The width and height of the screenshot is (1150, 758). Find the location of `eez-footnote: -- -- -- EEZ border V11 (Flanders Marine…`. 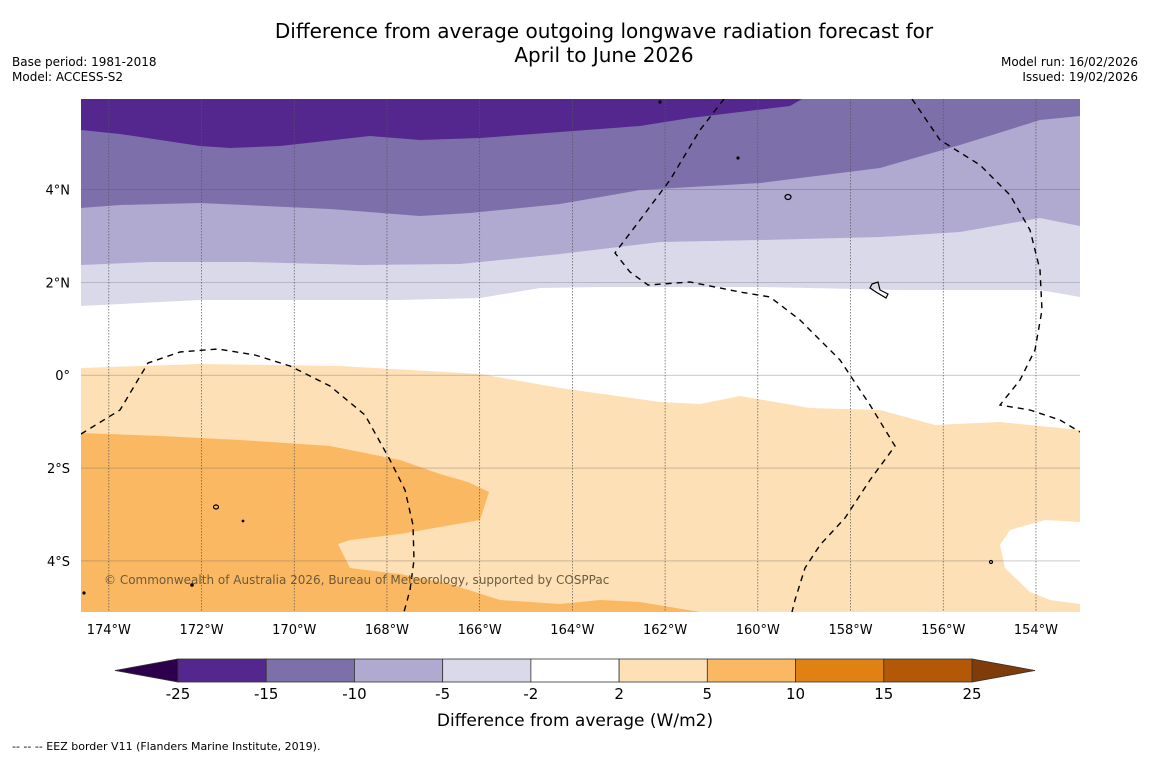

eez-footnote: -- -- -- EEZ border V11 (Flanders Marine… is located at coordinates (166, 746).